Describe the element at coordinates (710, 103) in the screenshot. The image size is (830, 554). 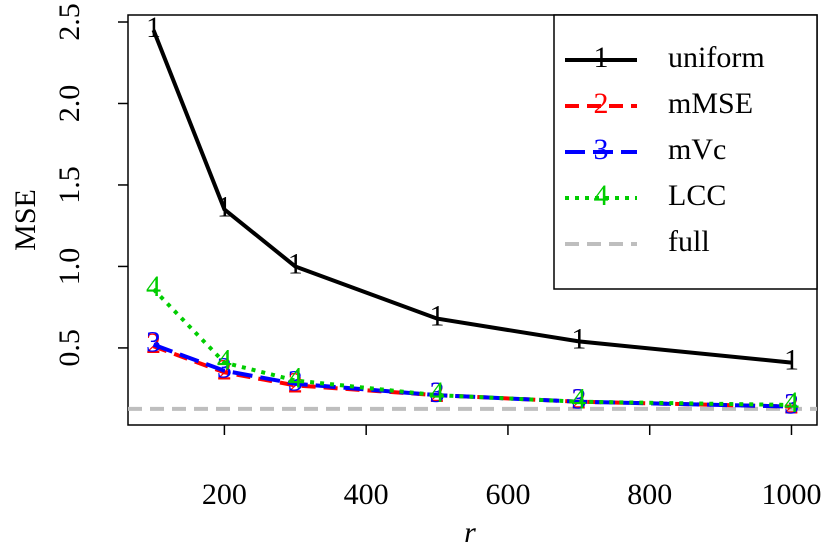
I see `legend-label: mMSE` at that location.